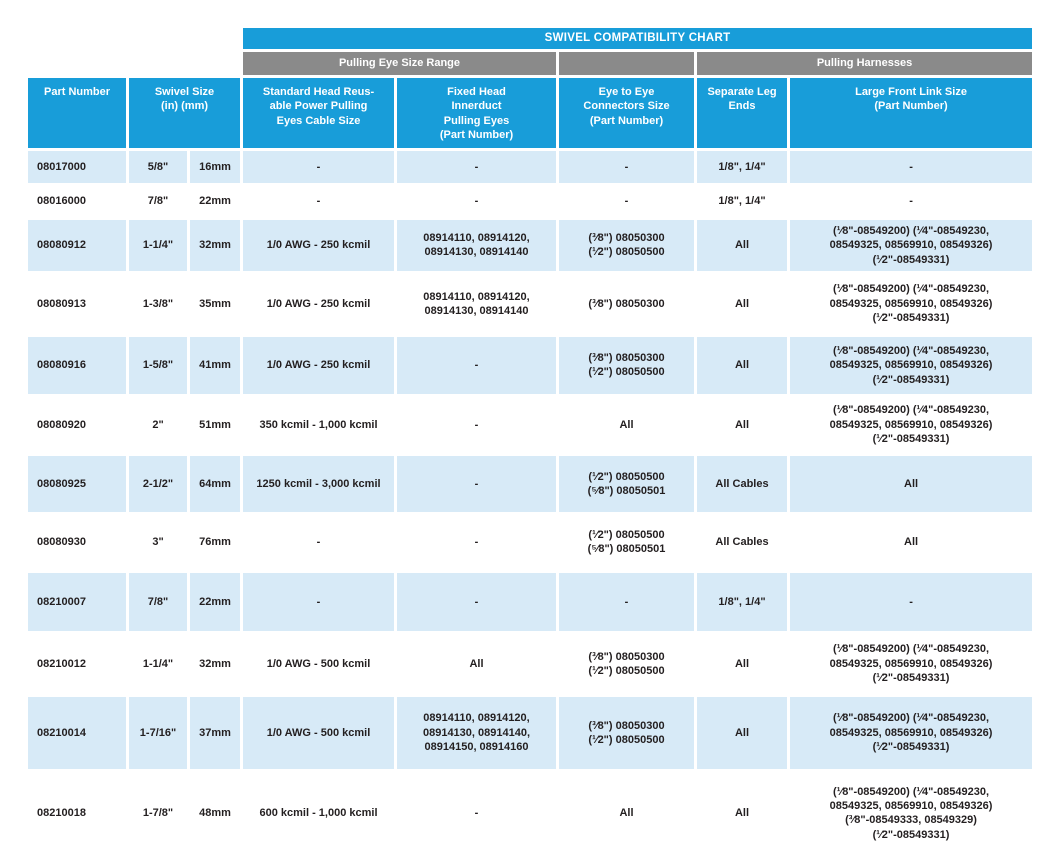  I want to click on cell-part-number: 08080920, so click(77, 424).